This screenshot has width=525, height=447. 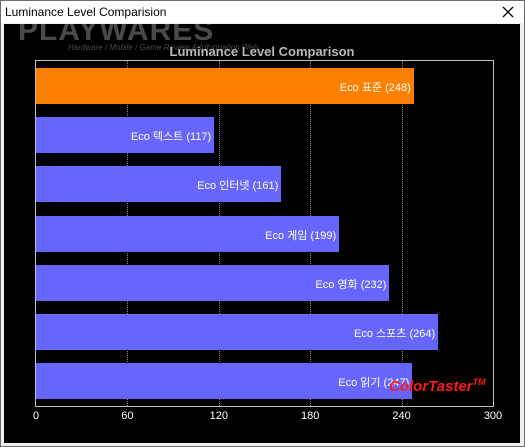 I want to click on gridline, so click(x=402, y=233).